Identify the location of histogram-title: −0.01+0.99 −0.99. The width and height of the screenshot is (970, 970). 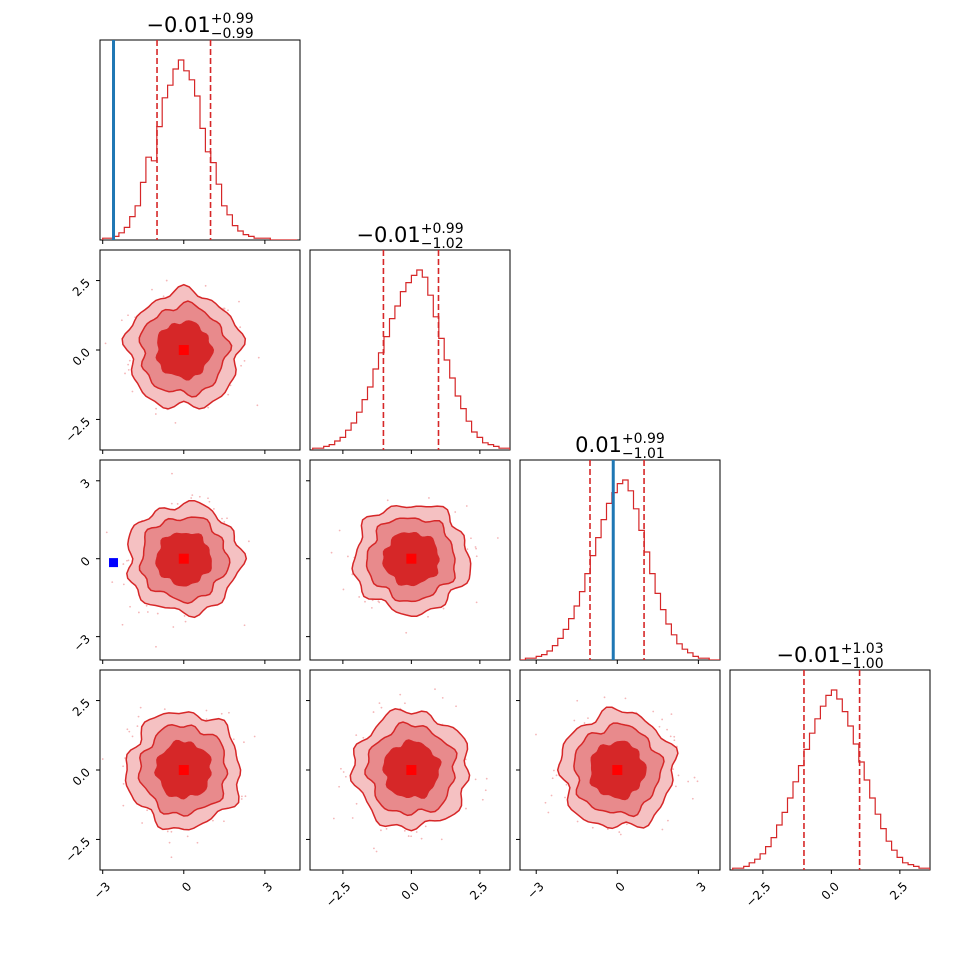
(199, 26).